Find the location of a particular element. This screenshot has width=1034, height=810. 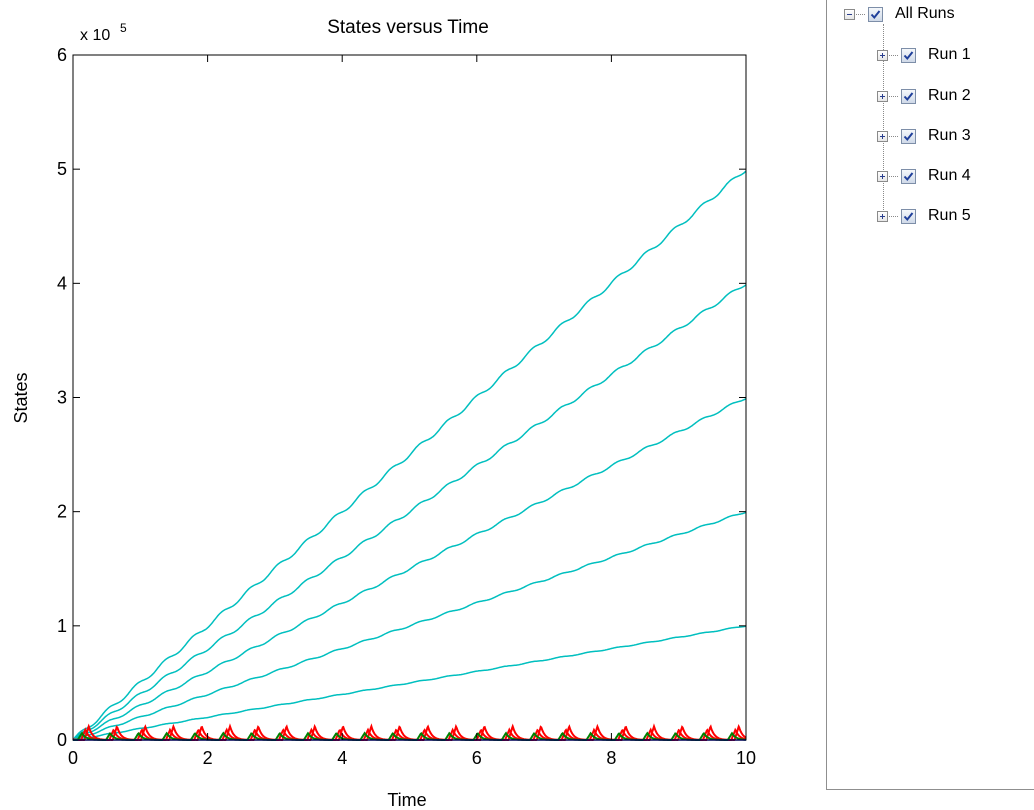

run-4-checkbox is located at coordinates (908, 176).